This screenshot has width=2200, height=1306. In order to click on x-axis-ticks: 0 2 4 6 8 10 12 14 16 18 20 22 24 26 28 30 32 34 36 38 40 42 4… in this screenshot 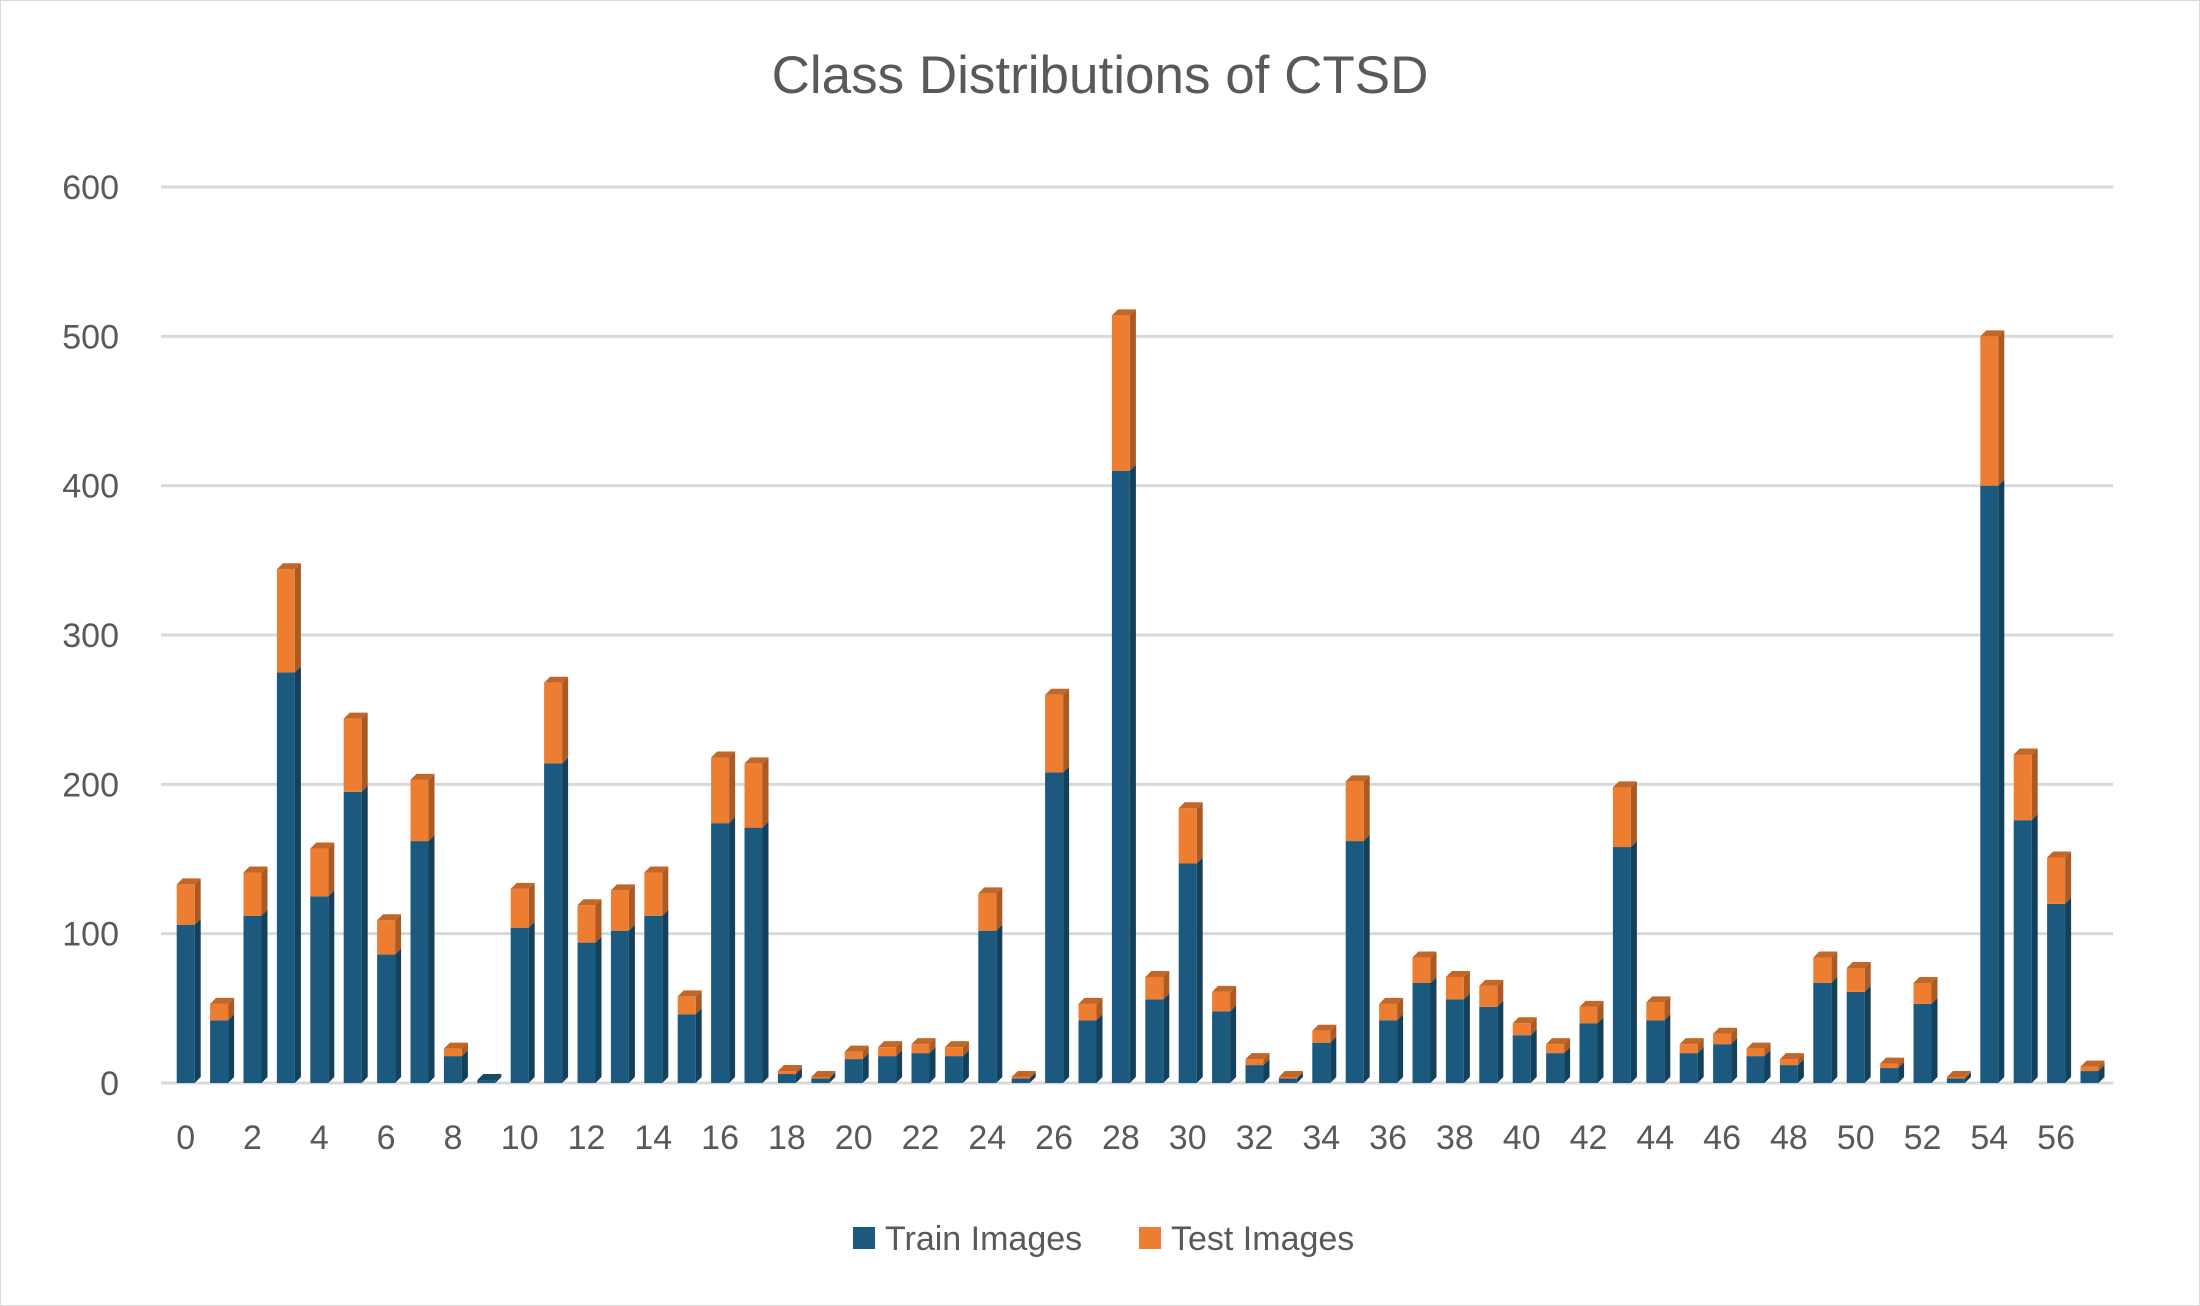, I will do `click(1125, 1138)`.